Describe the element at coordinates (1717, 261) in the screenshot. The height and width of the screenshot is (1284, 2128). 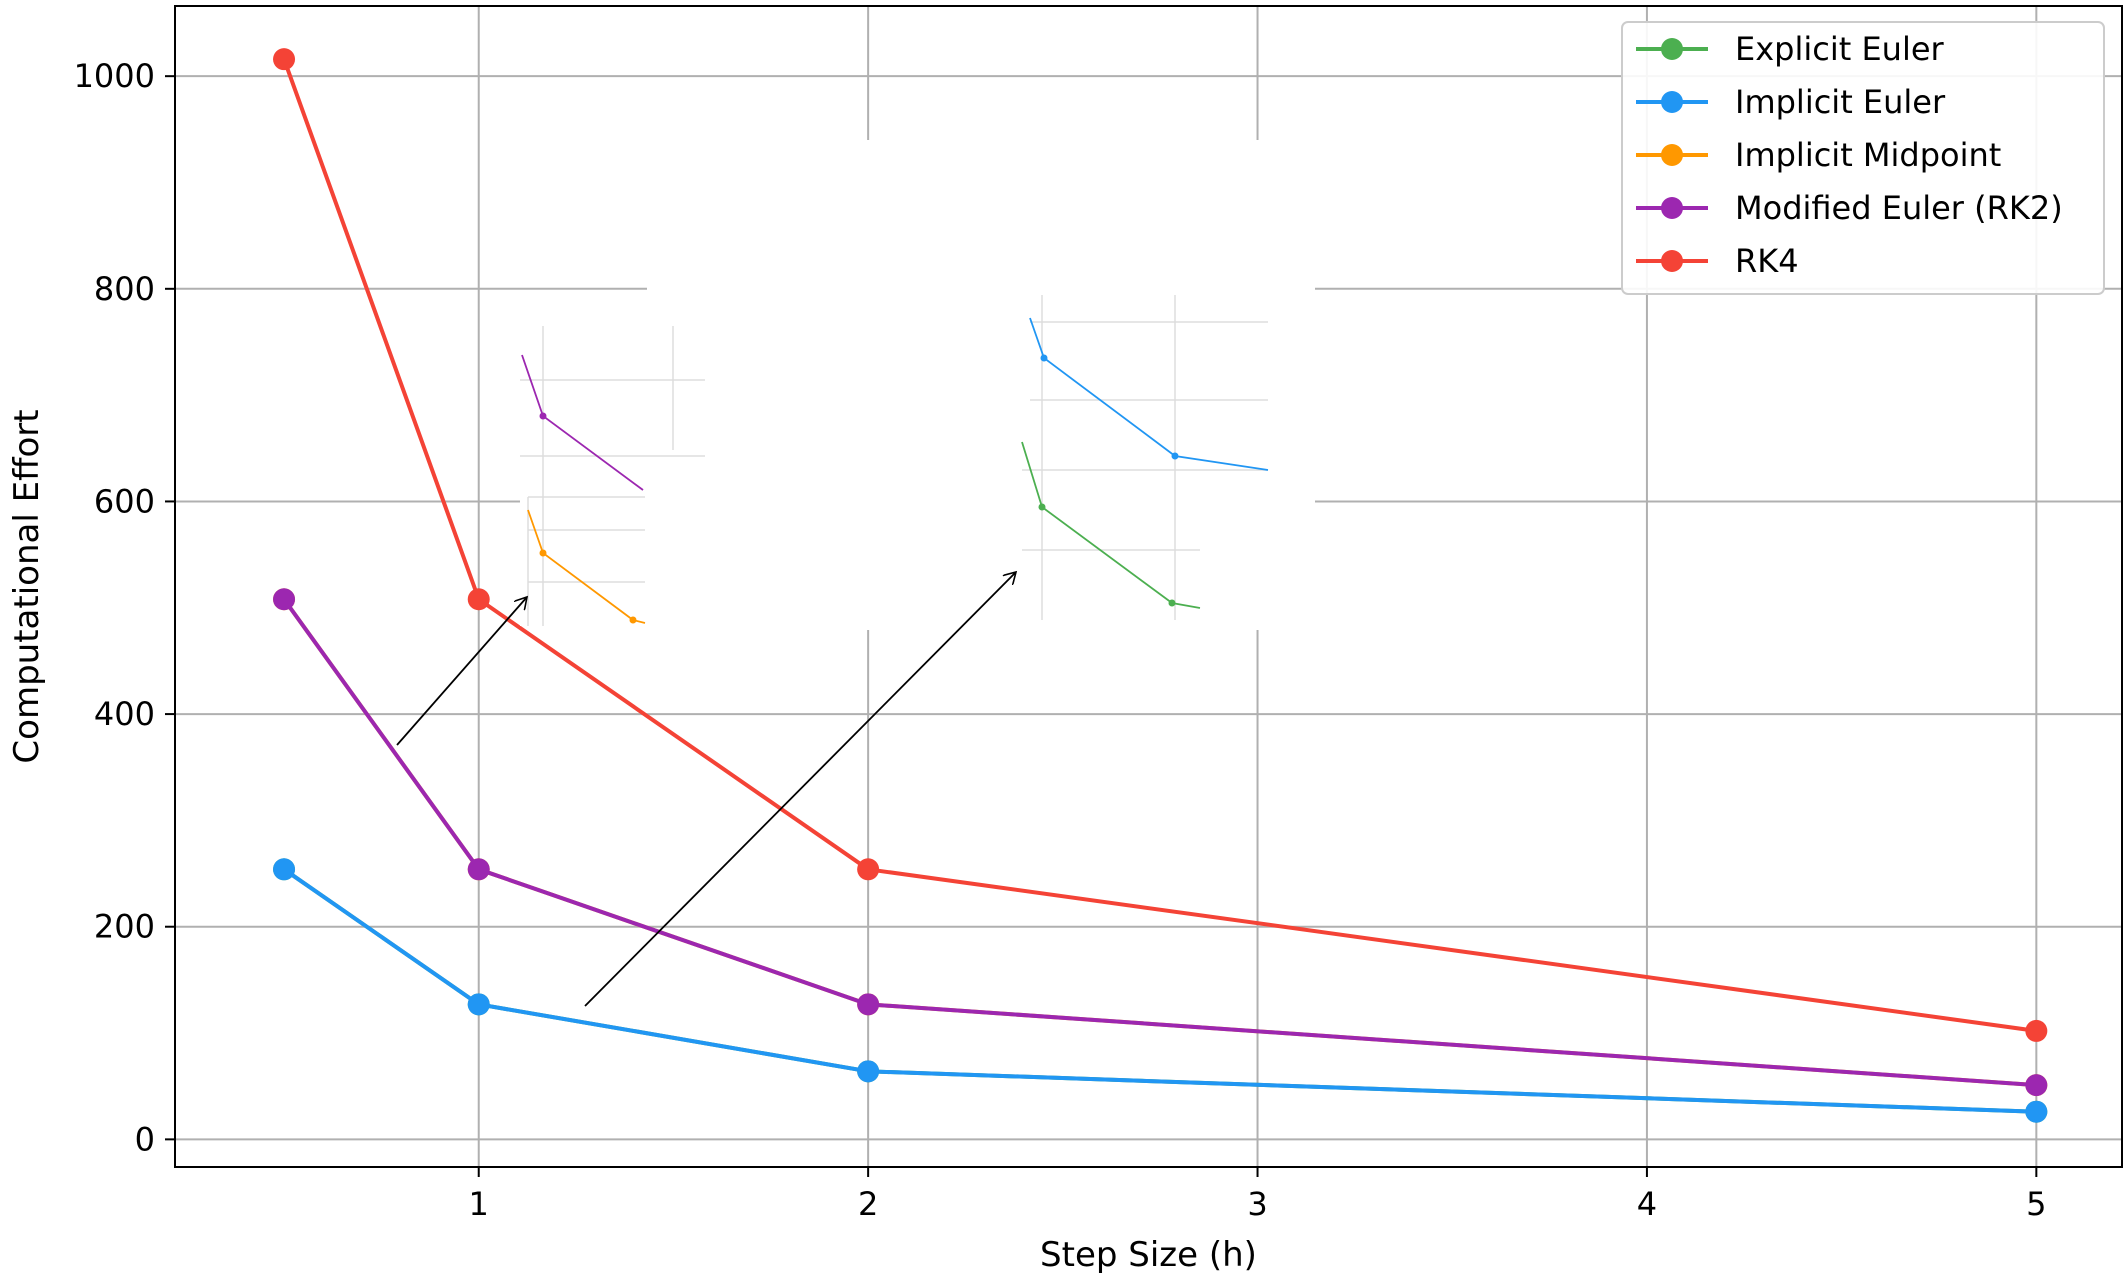
I see `legend-item-4: RK4` at that location.